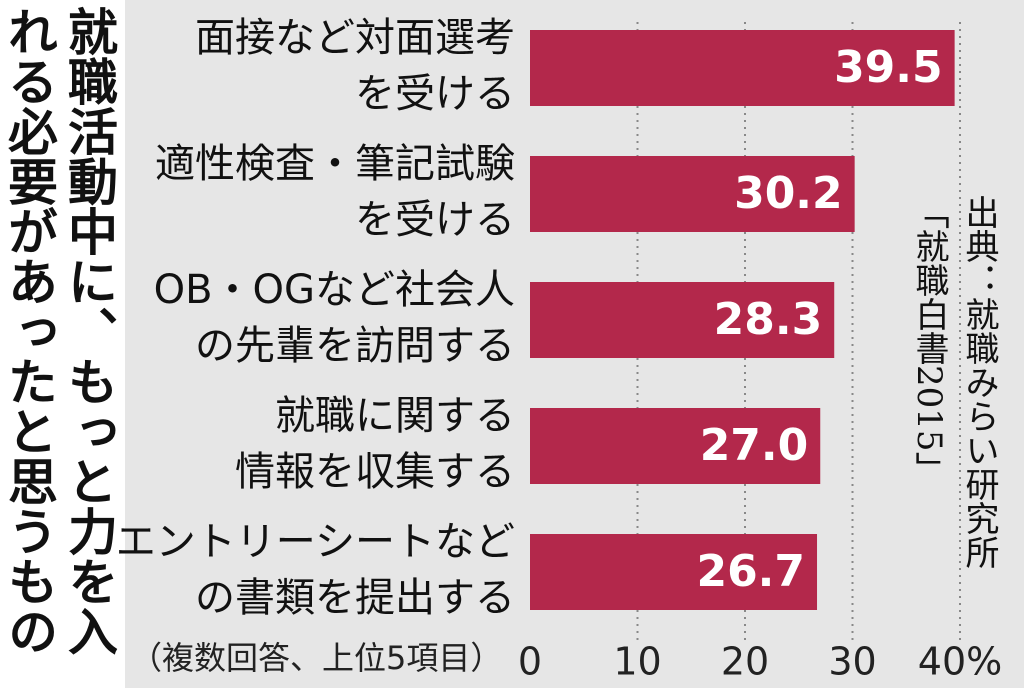 The image size is (1024, 688). Describe the element at coordinates (788, 193) in the screenshot. I see `value-label: 30.2` at that location.